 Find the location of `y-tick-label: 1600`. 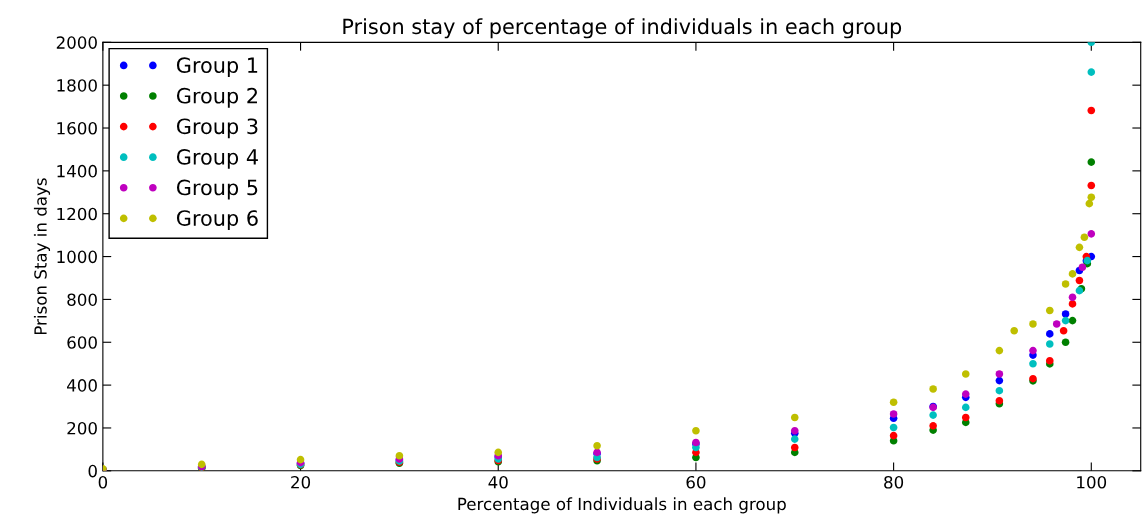

y-tick-label: 1600 is located at coordinates (77, 128).